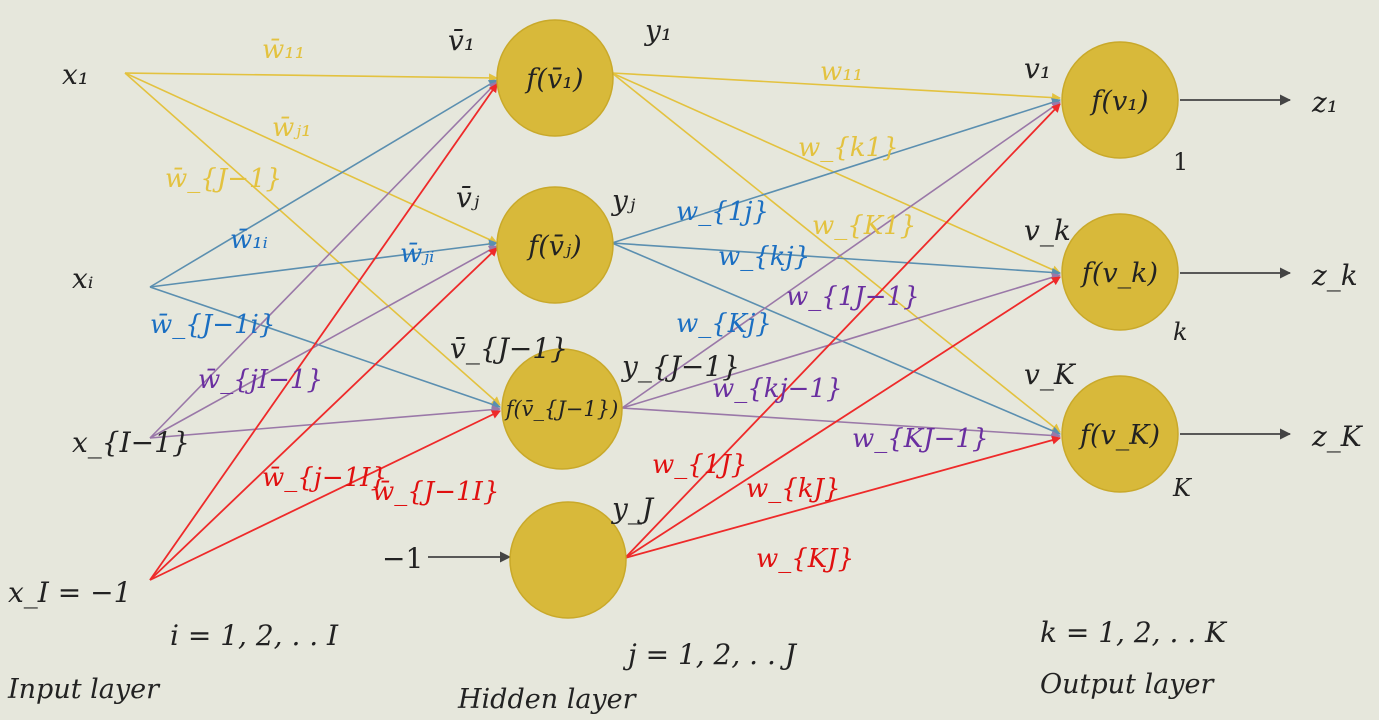 The height and width of the screenshot is (720, 1379). What do you see at coordinates (417, 254) in the screenshot?
I see `weight-in-ji: w̄ⱼᵢ` at bounding box center [417, 254].